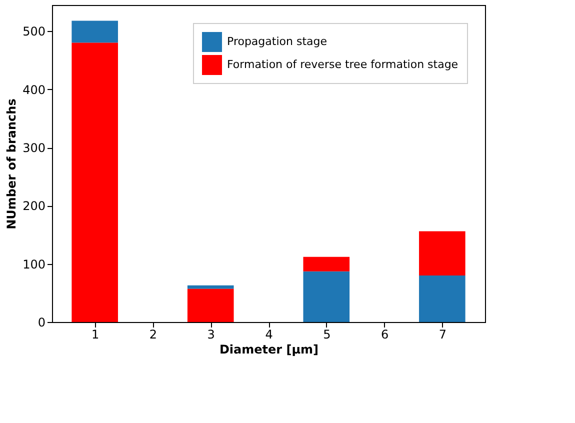  Describe the element at coordinates (442, 335) in the screenshot. I see `x-tick-label: 7` at that location.